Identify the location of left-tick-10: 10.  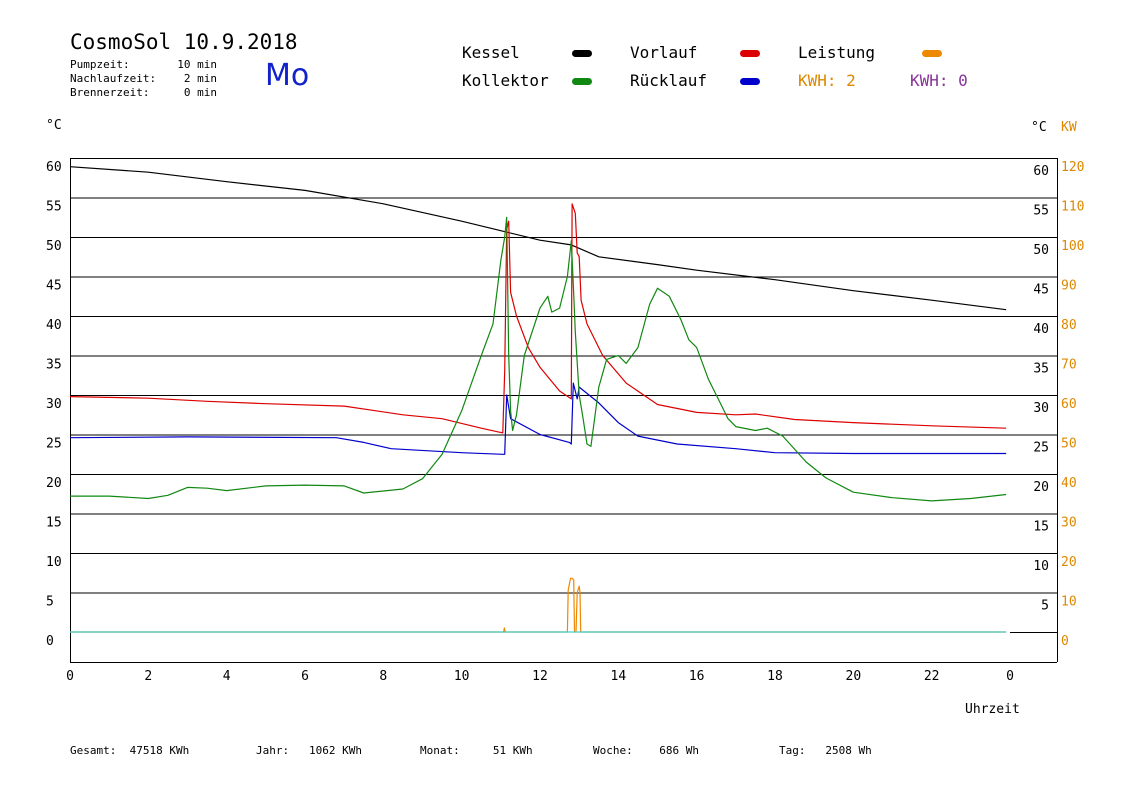
(54, 562).